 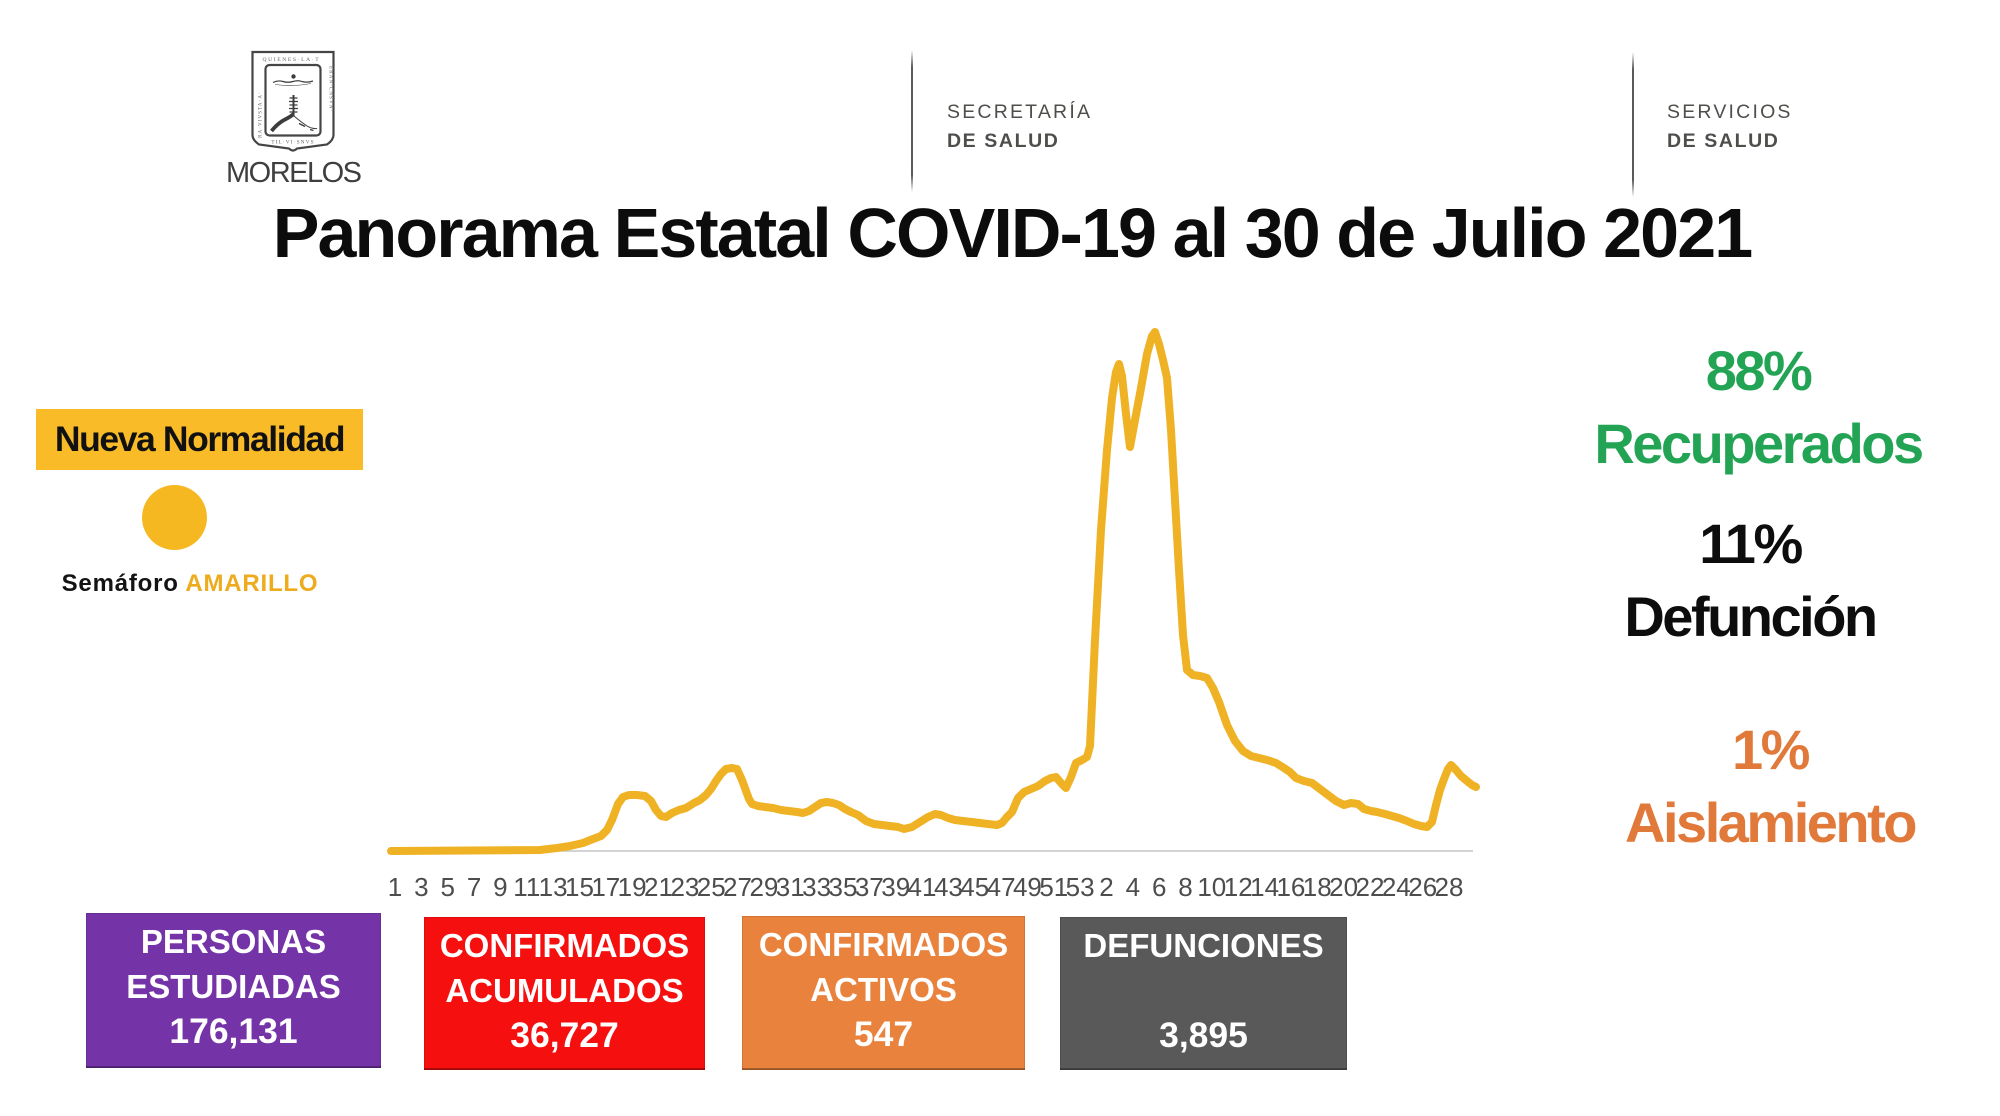 What do you see at coordinates (1106, 887) in the screenshot?
I see `svg-text: 2` at bounding box center [1106, 887].